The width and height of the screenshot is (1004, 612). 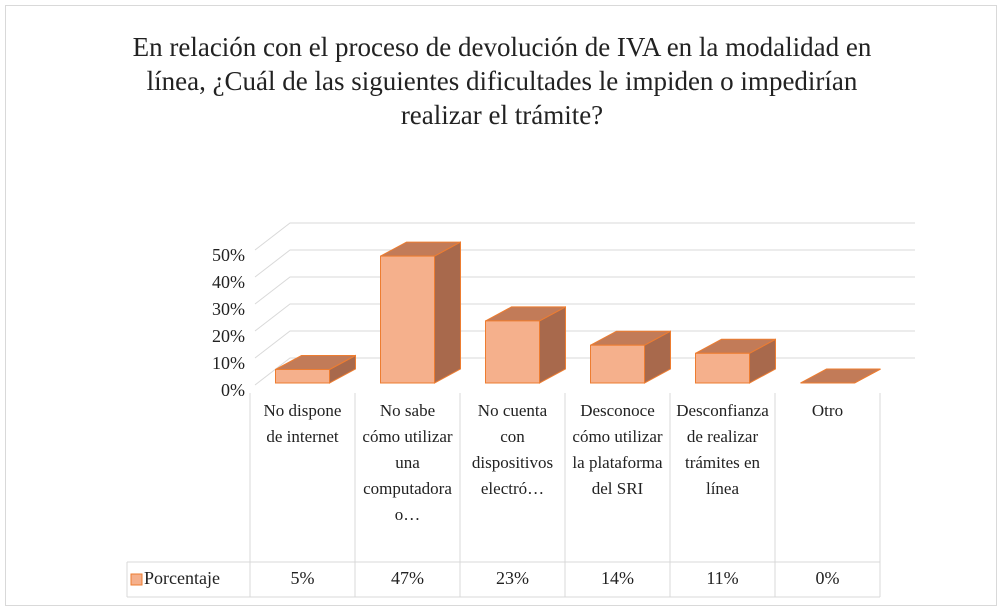 What do you see at coordinates (233, 390) in the screenshot?
I see `y-tick-label: 0%` at bounding box center [233, 390].